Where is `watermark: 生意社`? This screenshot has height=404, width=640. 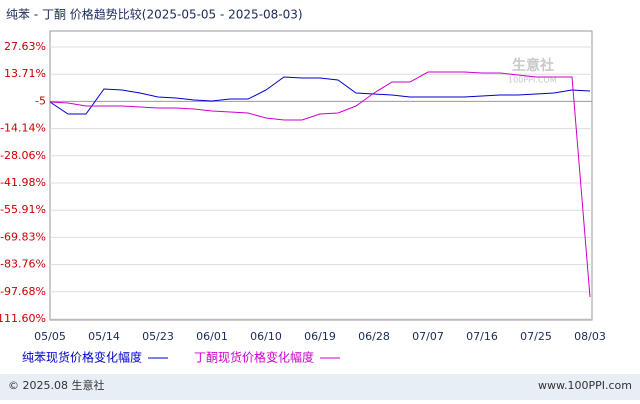 watermark: 生意社 is located at coordinates (533, 65).